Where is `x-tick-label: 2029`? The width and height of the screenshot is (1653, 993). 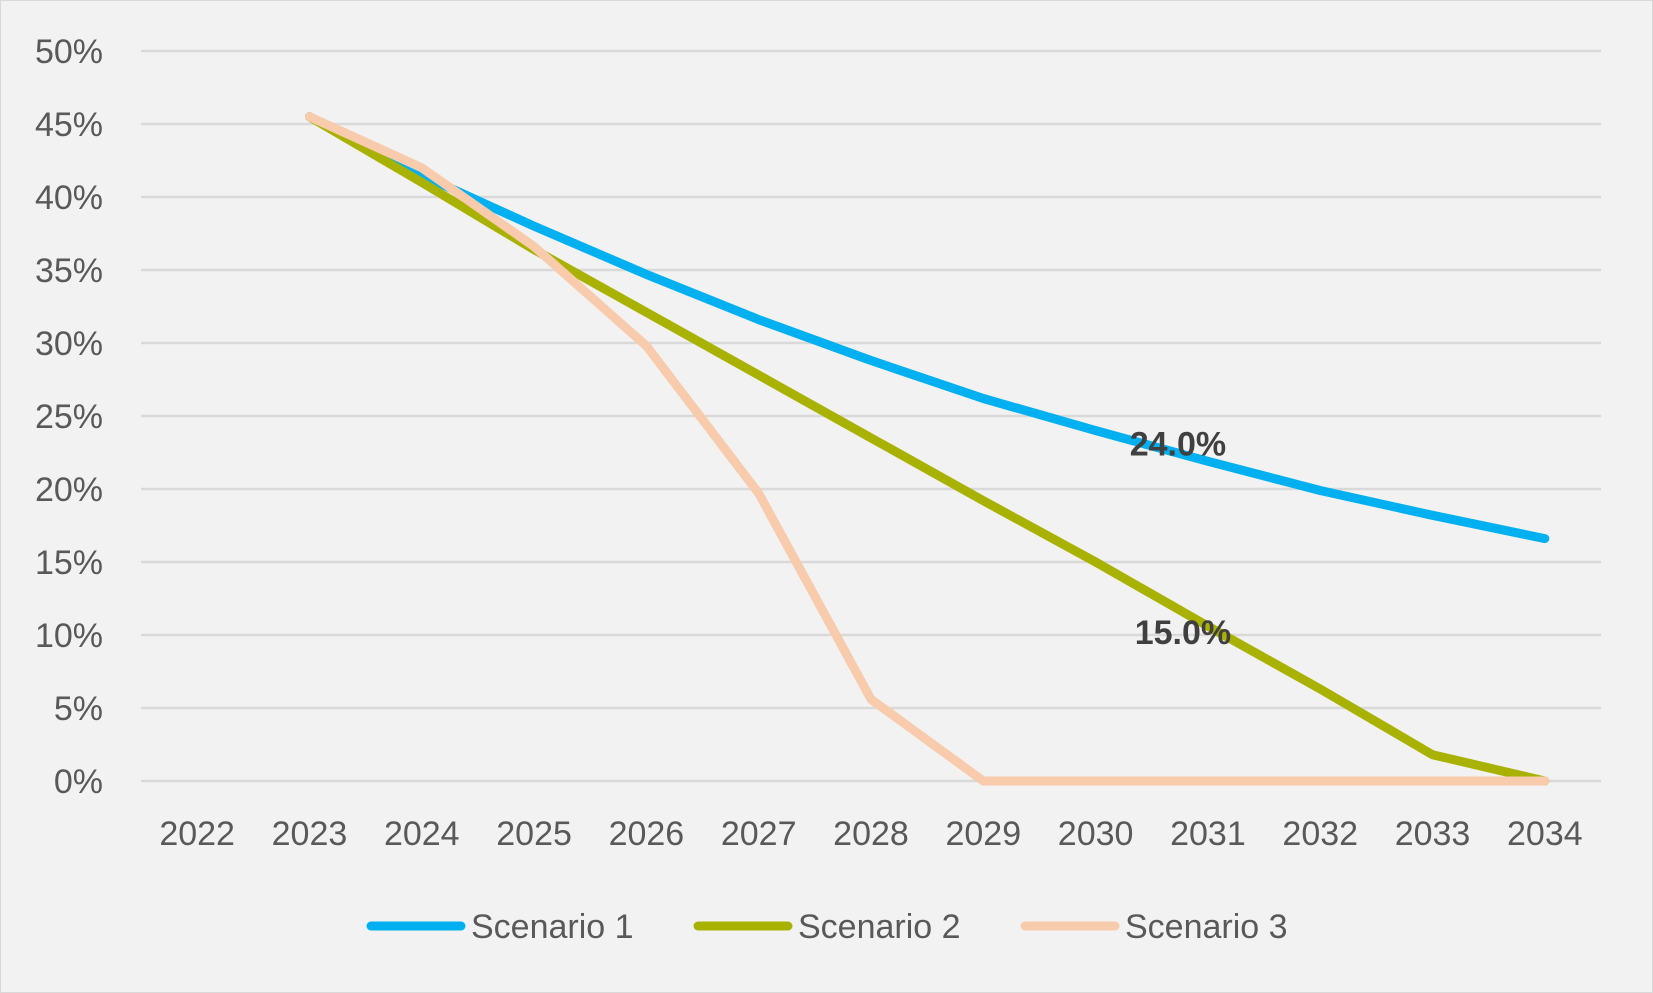
x-tick-label: 2029 is located at coordinates (983, 834).